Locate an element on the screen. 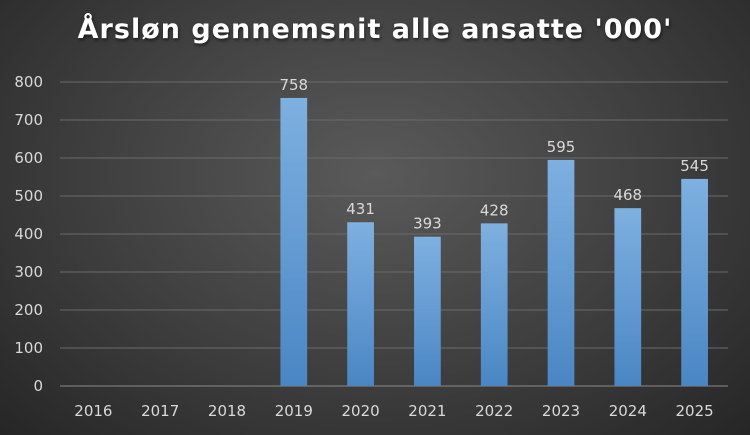 This screenshot has width=750, height=435. x-tick-label-2024: 2024 is located at coordinates (628, 411).